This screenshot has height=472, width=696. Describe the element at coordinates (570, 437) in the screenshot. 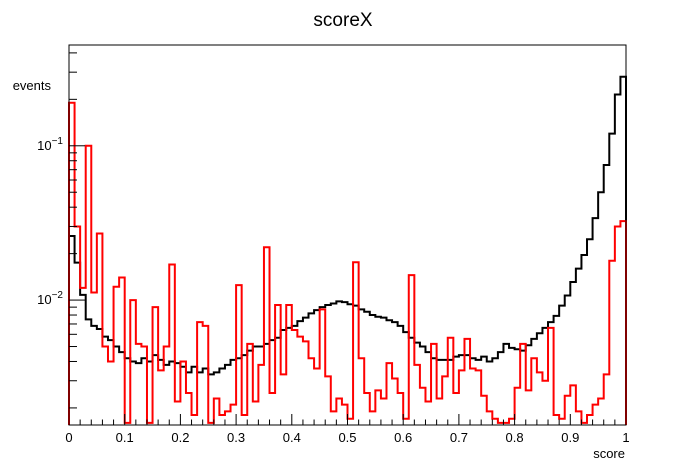

I see `x-tick-label: 0.9` at that location.